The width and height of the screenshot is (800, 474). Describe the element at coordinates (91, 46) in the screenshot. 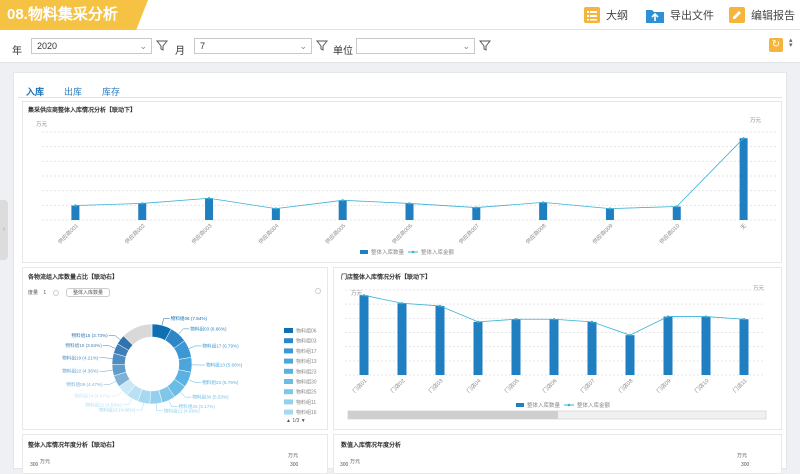

I see `year-select: 2020 ⌄` at that location.